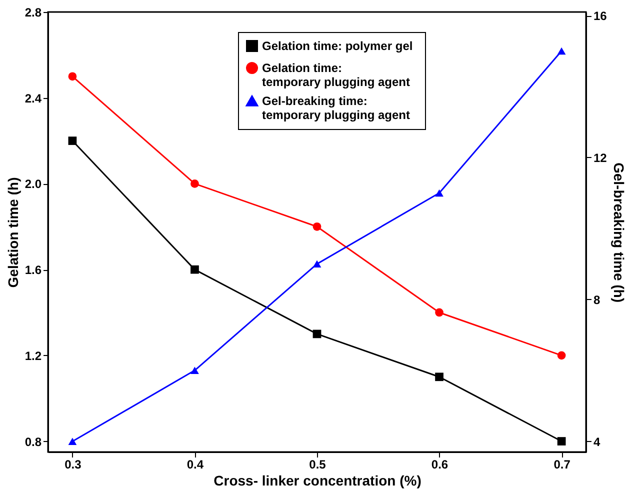  What do you see at coordinates (33, 270) in the screenshot?
I see `y-tick-label: 1.6` at bounding box center [33, 270].